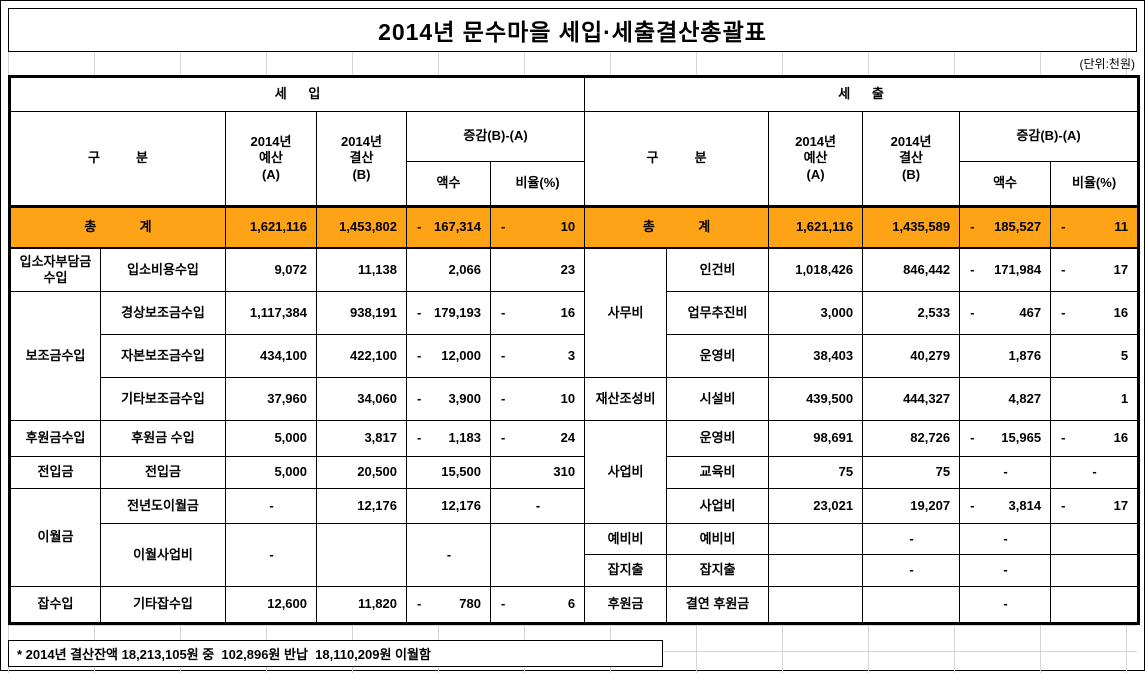 This screenshot has width=1145, height=673. What do you see at coordinates (911, 356) in the screenshot?
I see `settlement-cell: 40,279` at bounding box center [911, 356].